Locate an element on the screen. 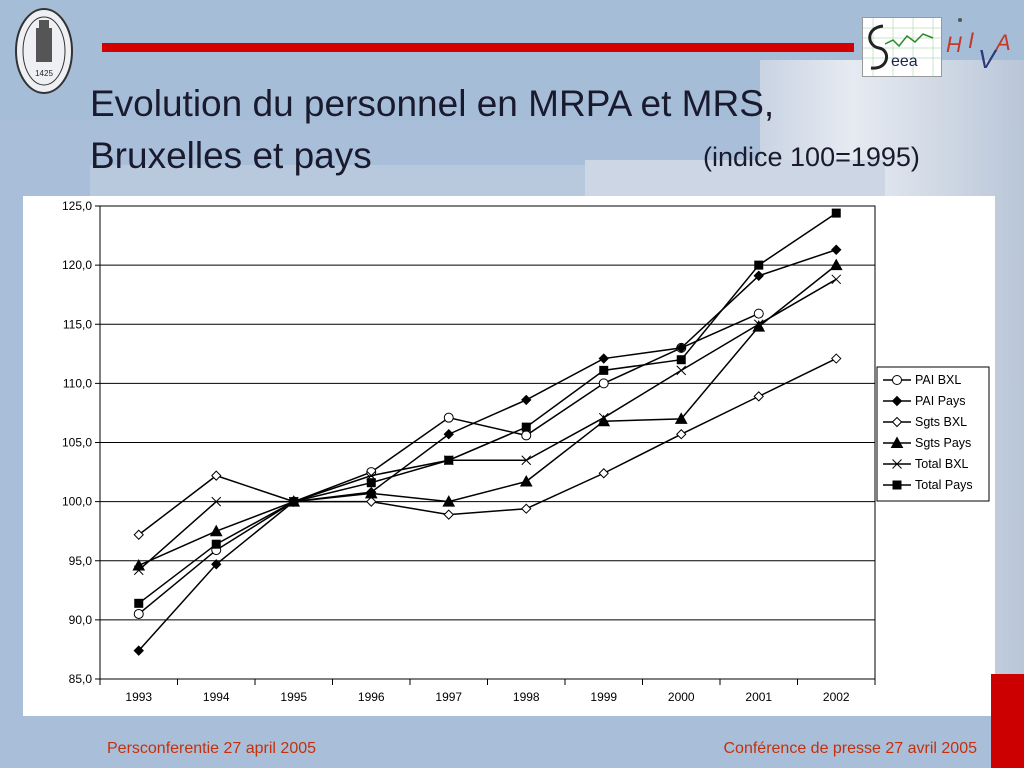 The width and height of the screenshot is (1024, 768). legend-label-pai-bxl: PAI BXL is located at coordinates (938, 380).